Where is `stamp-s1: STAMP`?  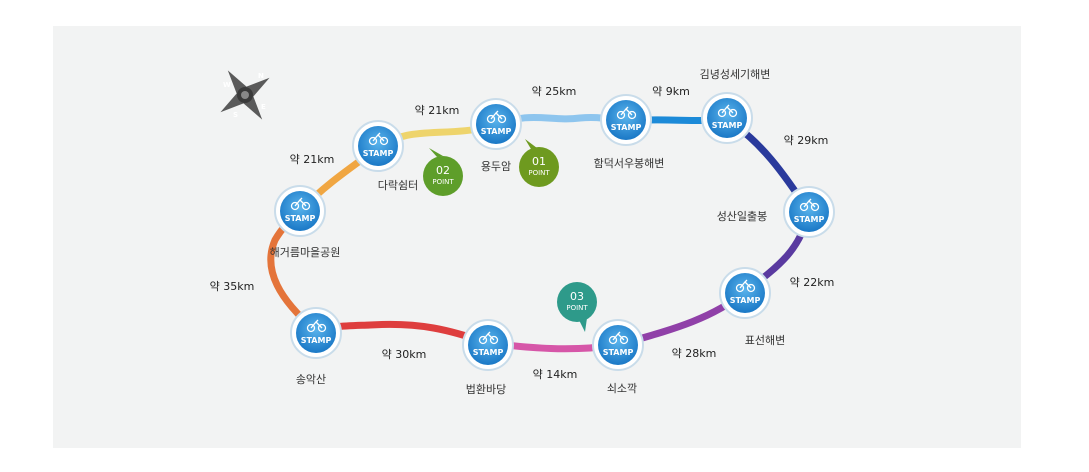 stamp-s1: STAMP is located at coordinates (300, 211).